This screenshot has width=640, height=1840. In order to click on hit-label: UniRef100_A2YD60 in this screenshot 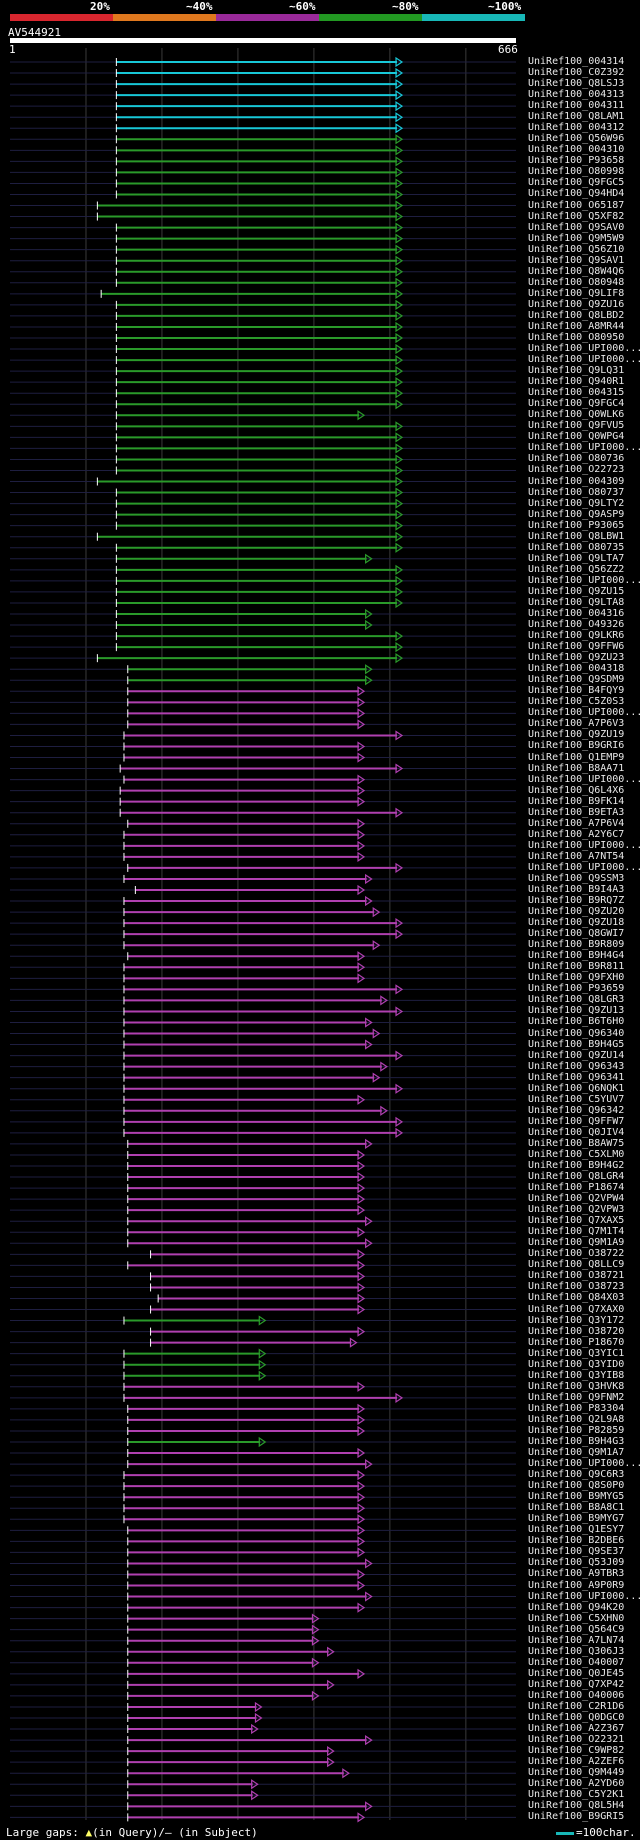, I will do `click(576, 1784)`.